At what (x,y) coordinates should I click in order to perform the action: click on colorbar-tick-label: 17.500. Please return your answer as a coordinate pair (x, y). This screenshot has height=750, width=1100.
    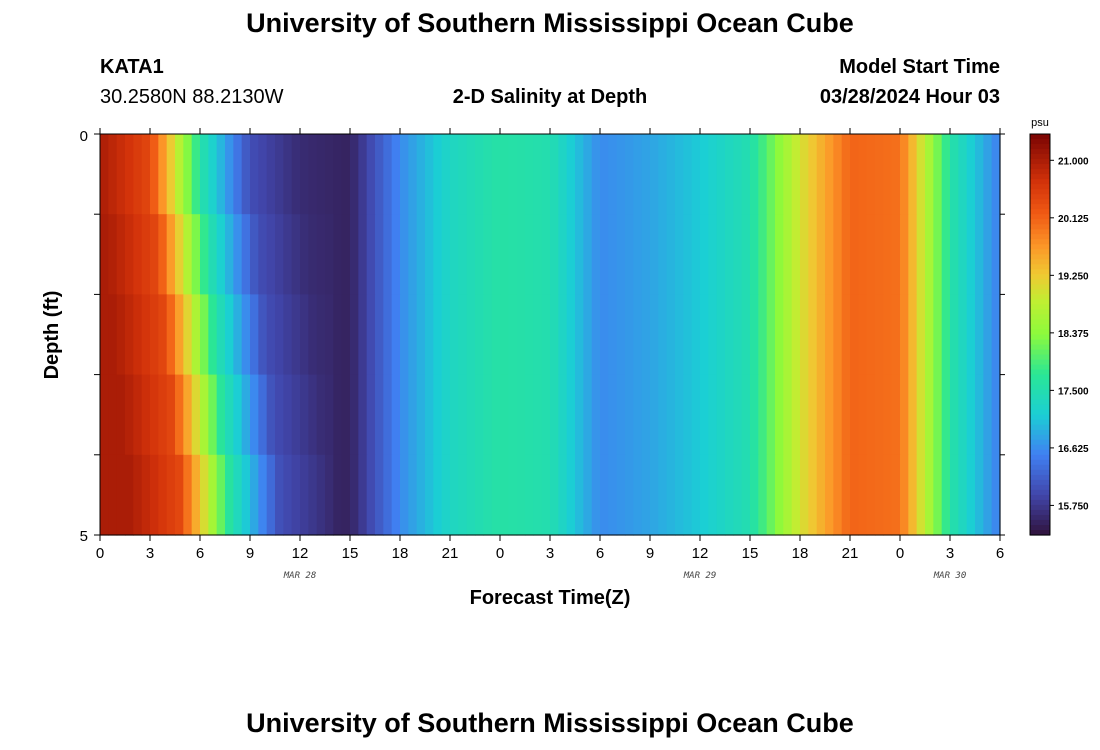
    Looking at the image, I should click on (1073, 391).